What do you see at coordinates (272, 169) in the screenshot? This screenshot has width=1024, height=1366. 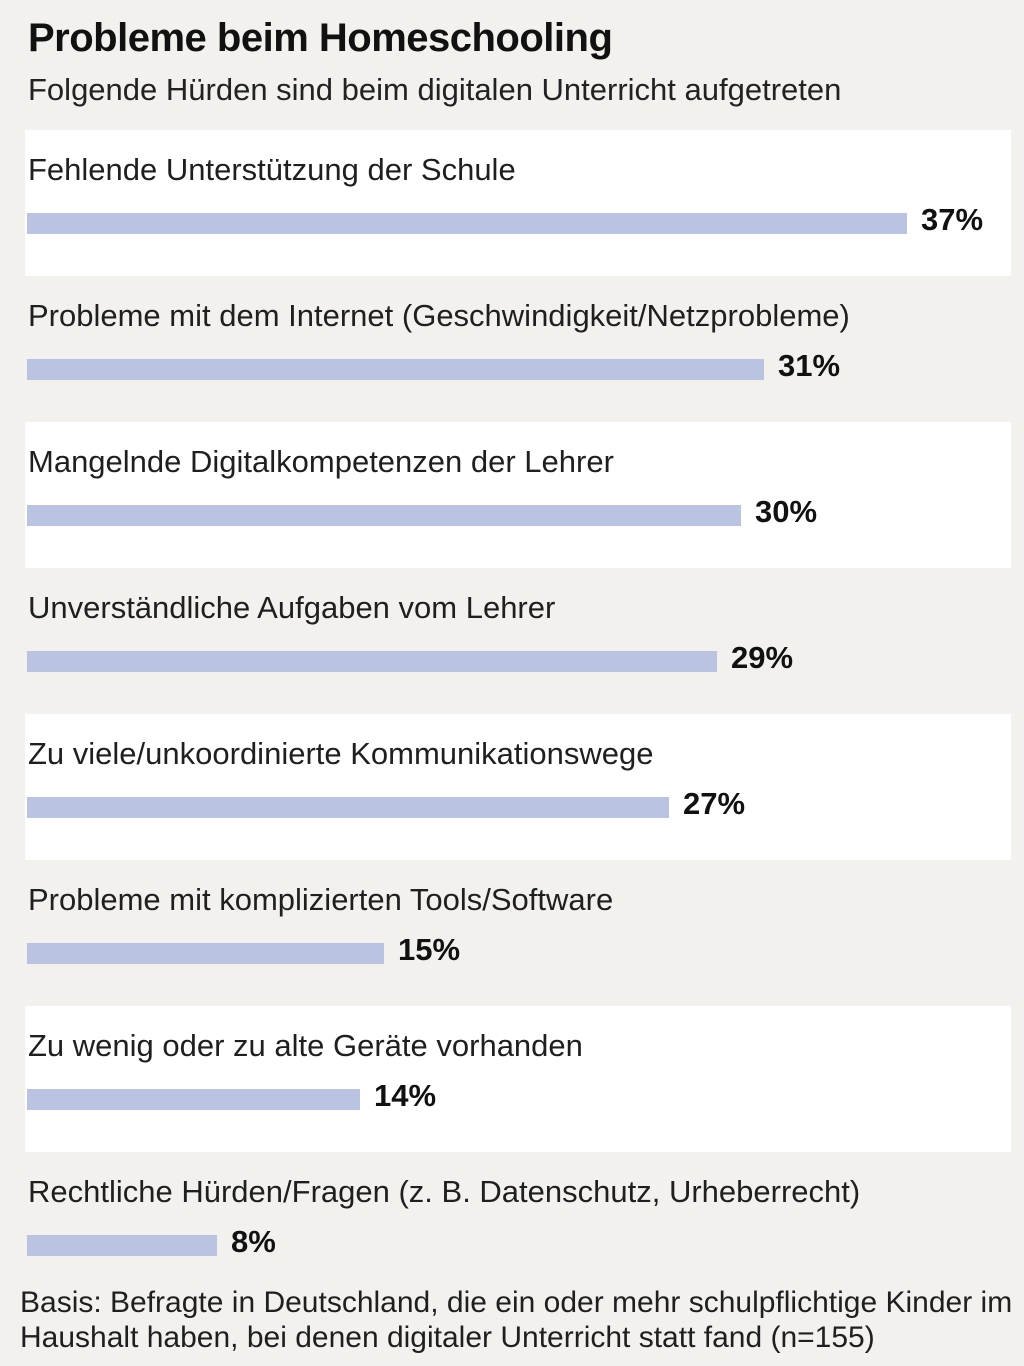 I see `category-label: Fehlende Unterstützung der Schule` at bounding box center [272, 169].